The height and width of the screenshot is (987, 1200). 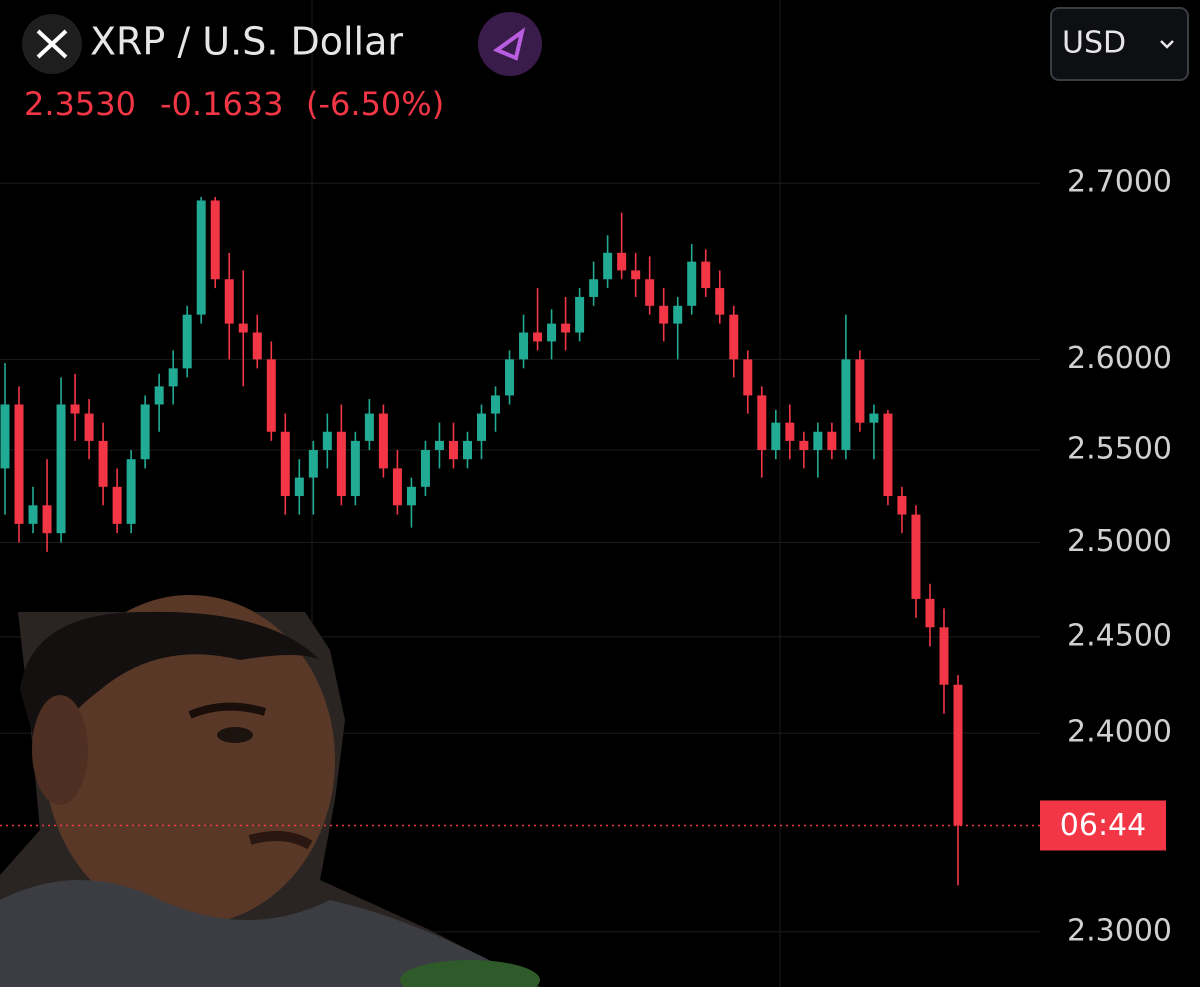 I want to click on y-tick-label: 2.3000, so click(x=1119, y=930).